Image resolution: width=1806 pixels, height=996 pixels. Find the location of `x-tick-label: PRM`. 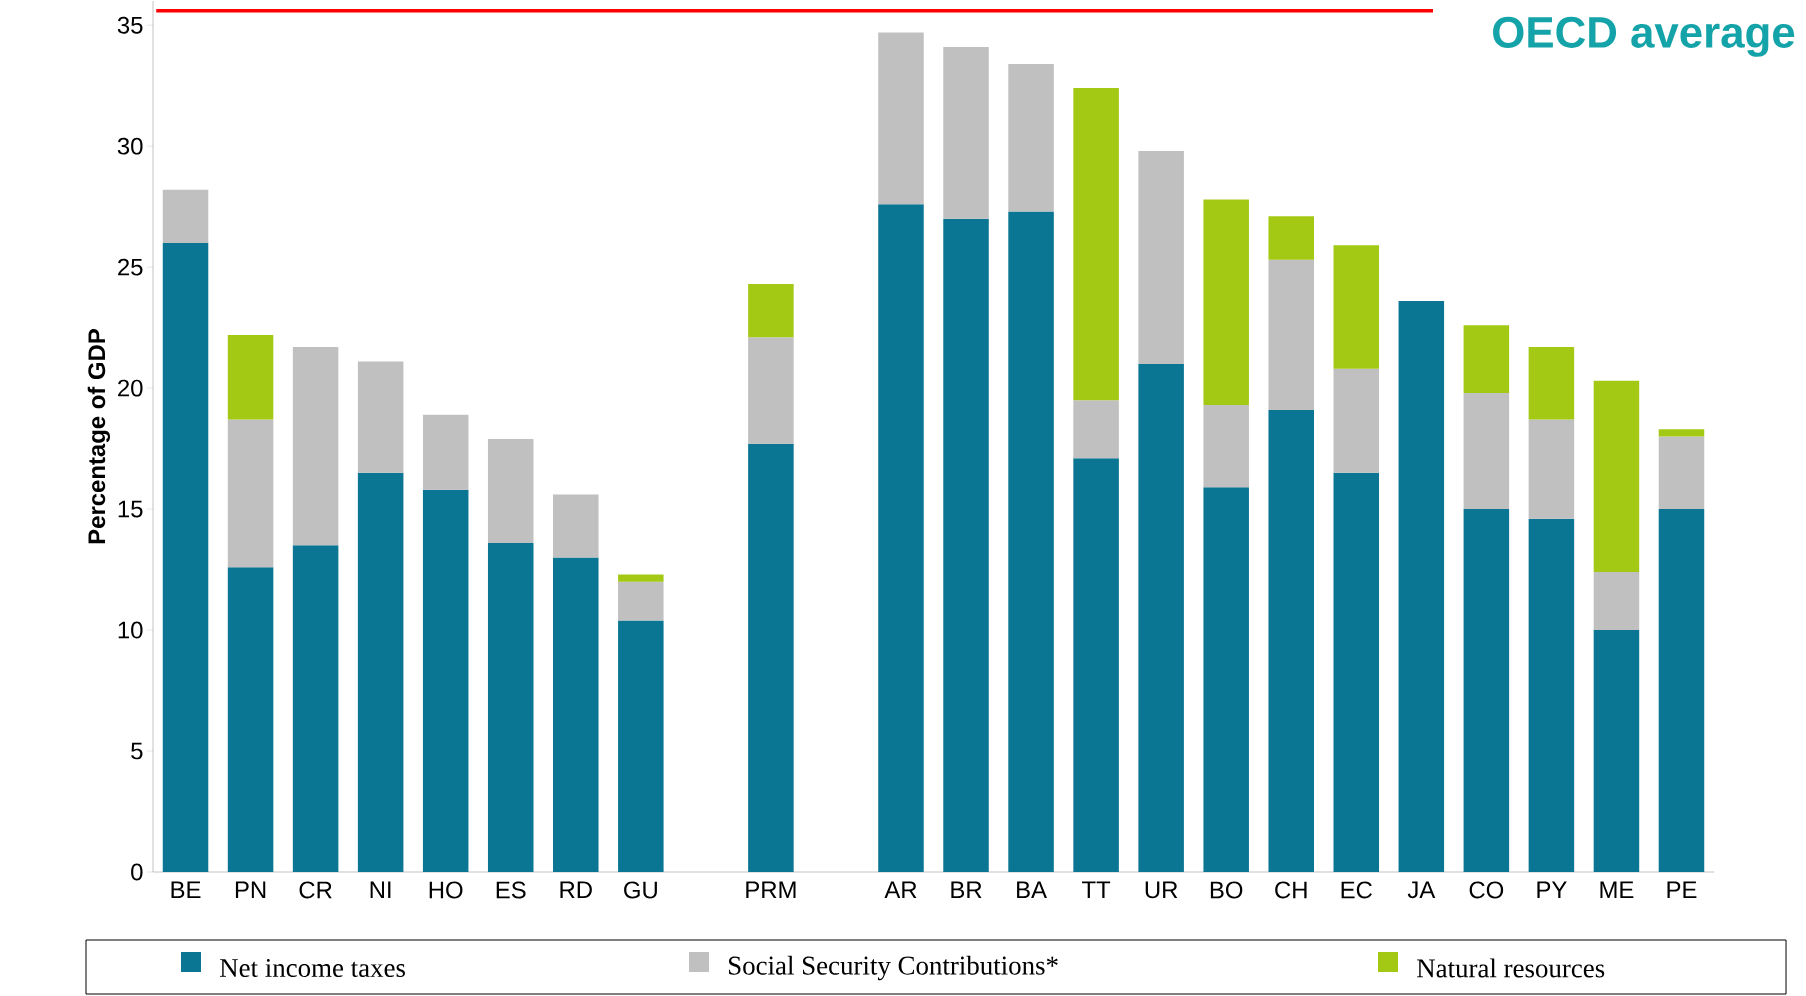

x-tick-label: PRM is located at coordinates (771, 889).